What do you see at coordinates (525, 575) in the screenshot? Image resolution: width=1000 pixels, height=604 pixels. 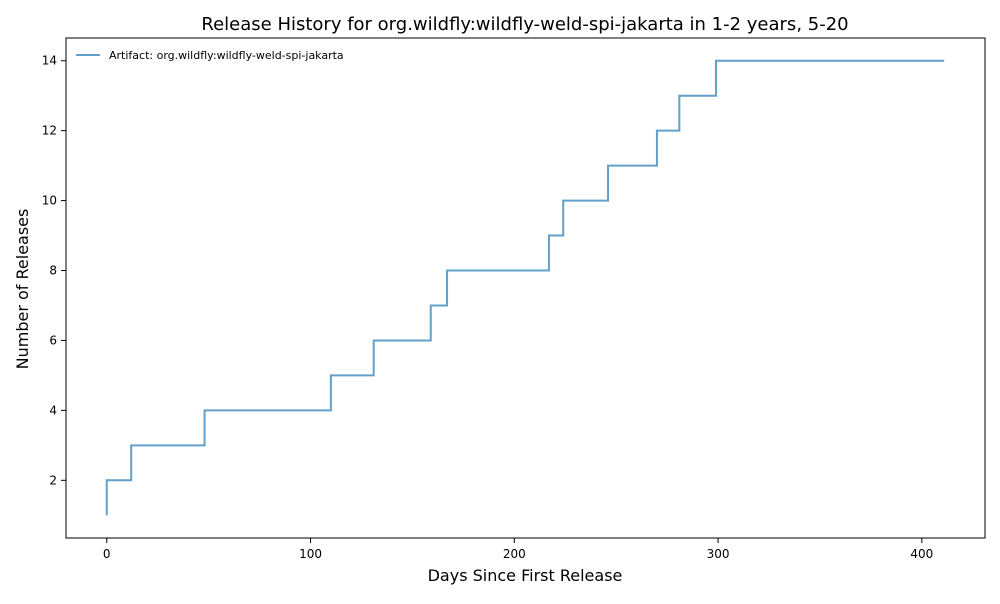 I see `x-axis-label: Days Since First Release` at bounding box center [525, 575].